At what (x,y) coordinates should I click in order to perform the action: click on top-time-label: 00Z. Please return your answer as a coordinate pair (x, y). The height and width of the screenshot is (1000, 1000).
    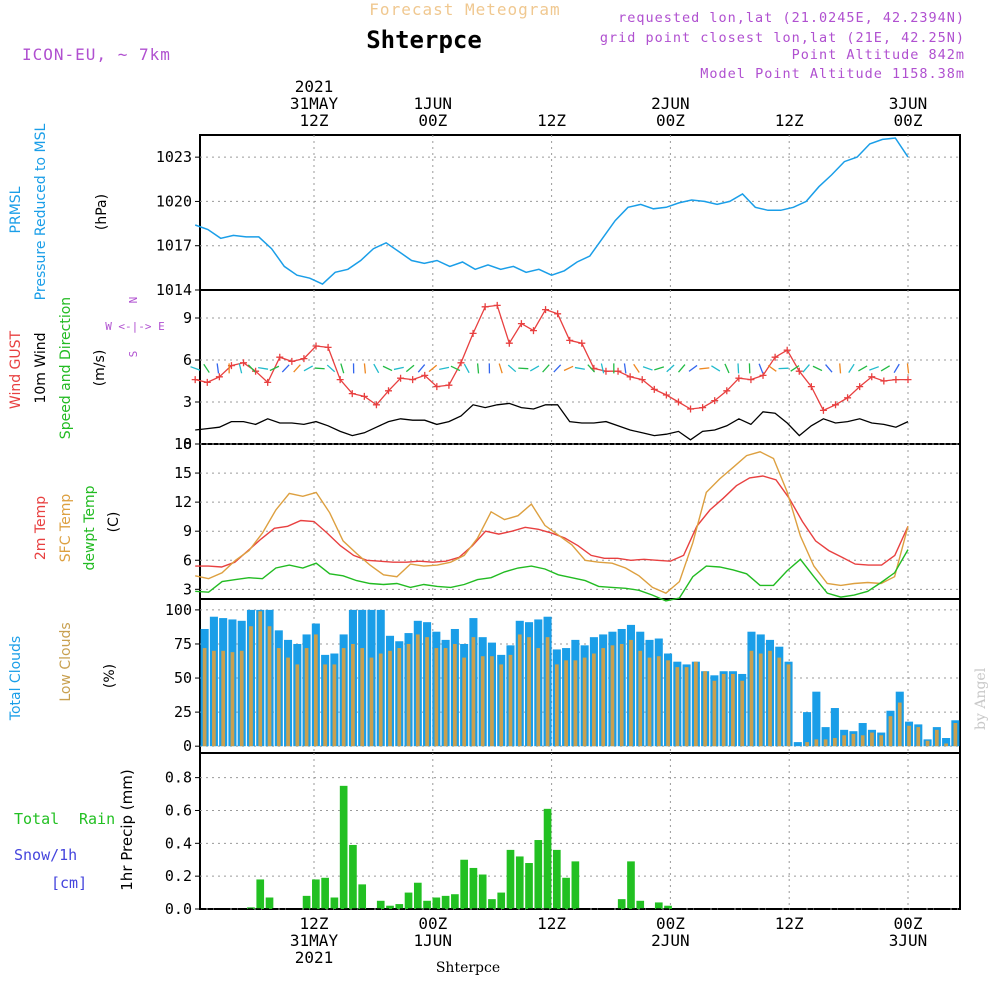
    Looking at the image, I should click on (670, 120).